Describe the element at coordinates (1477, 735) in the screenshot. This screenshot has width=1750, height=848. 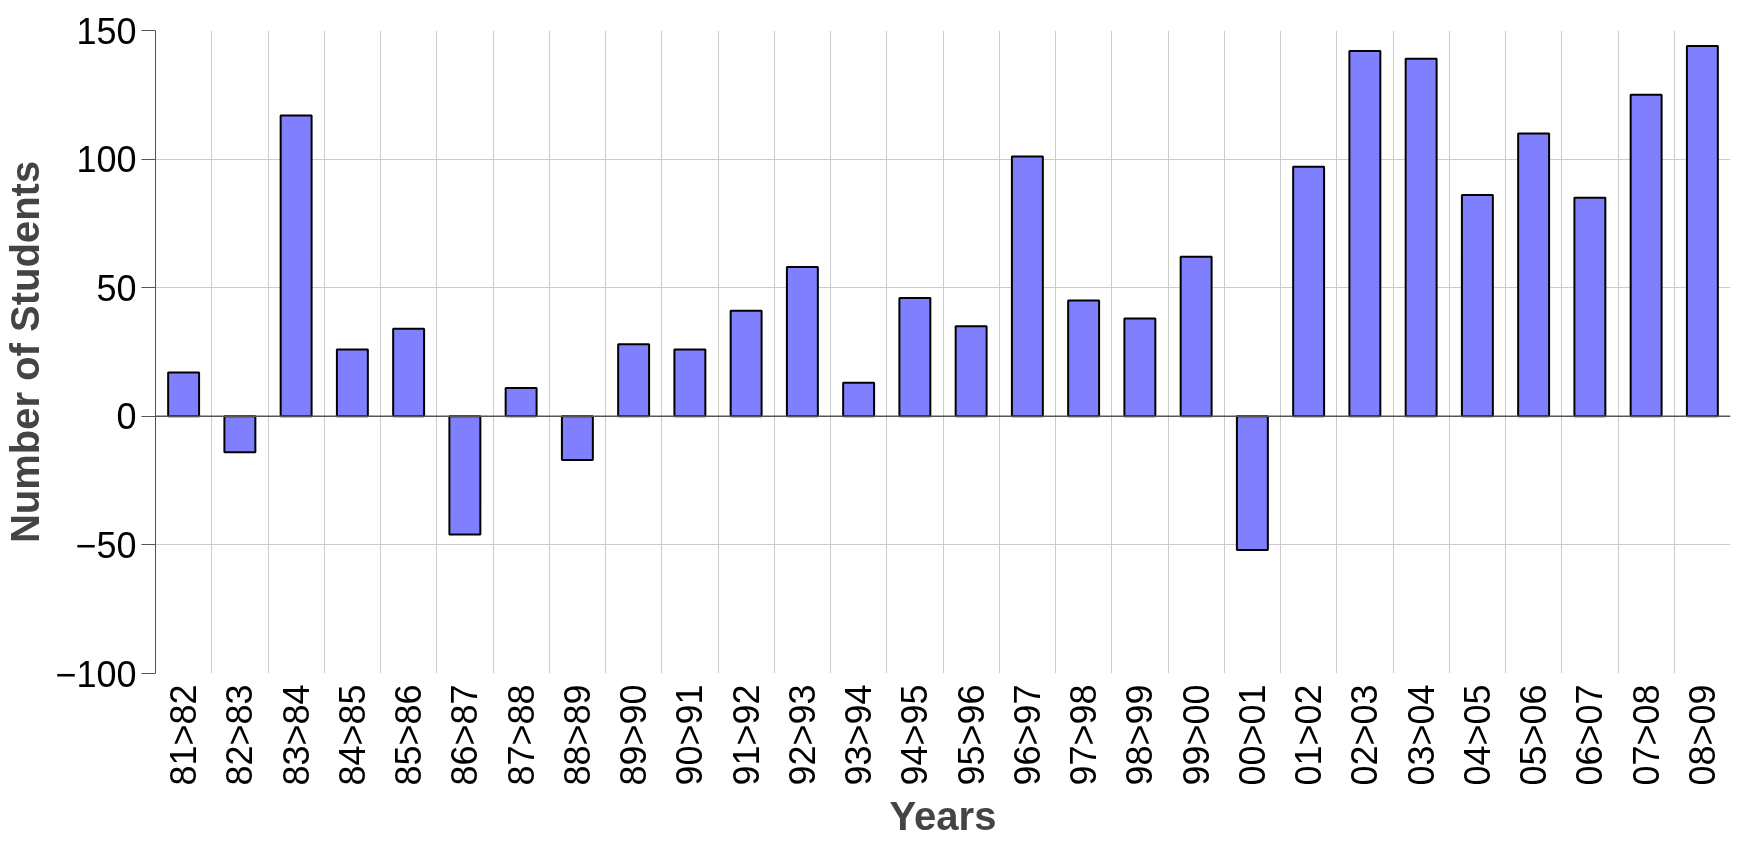
I see `x-tick-label: 04>05` at that location.